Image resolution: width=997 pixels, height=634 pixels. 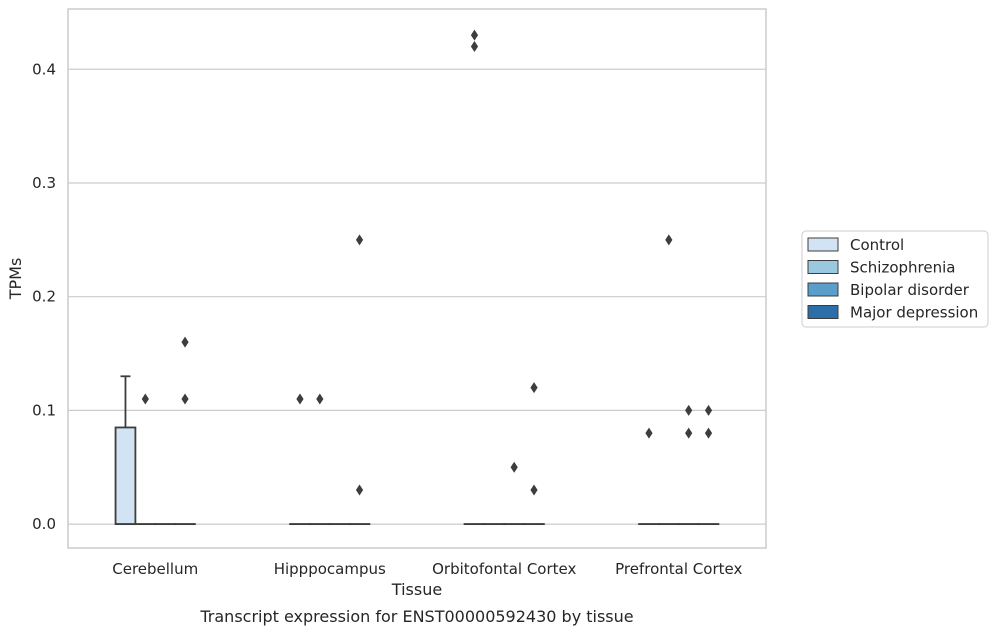 I want to click on legend-label: Control, so click(x=877, y=245).